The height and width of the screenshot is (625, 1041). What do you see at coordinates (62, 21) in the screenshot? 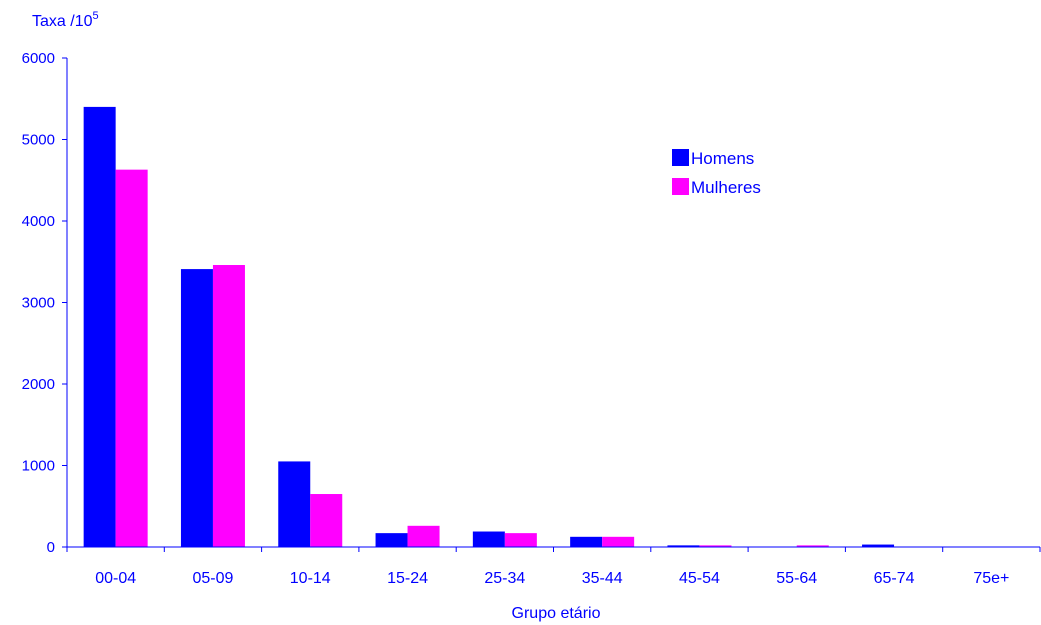
I see `y-axis-label: Taxa /10` at bounding box center [62, 21].